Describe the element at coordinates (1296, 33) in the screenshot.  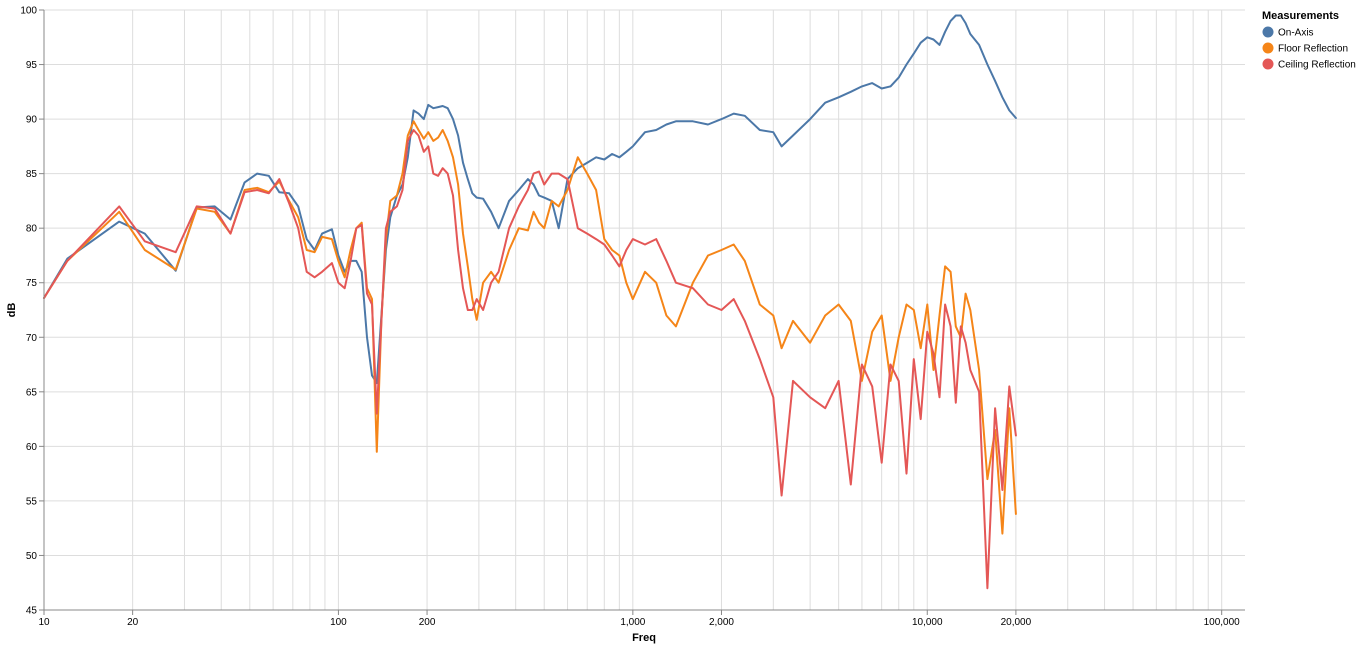
I see `legend-label: On-Axis` at that location.